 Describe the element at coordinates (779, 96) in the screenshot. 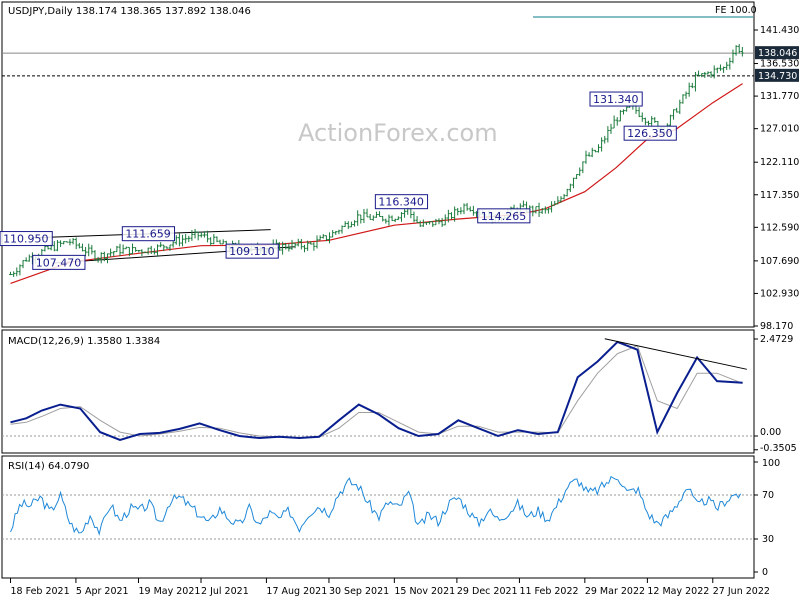

I see `price-y-tick-label: 131.770` at that location.